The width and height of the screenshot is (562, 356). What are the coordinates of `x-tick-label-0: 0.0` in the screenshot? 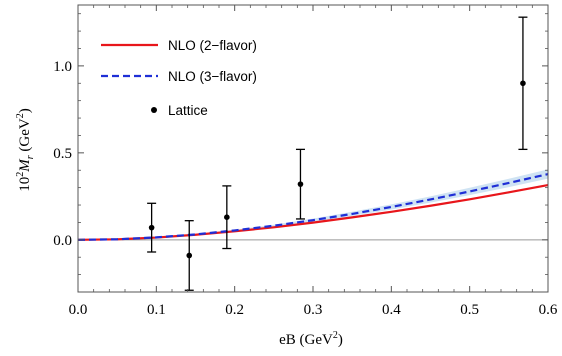 It's located at (78, 310).